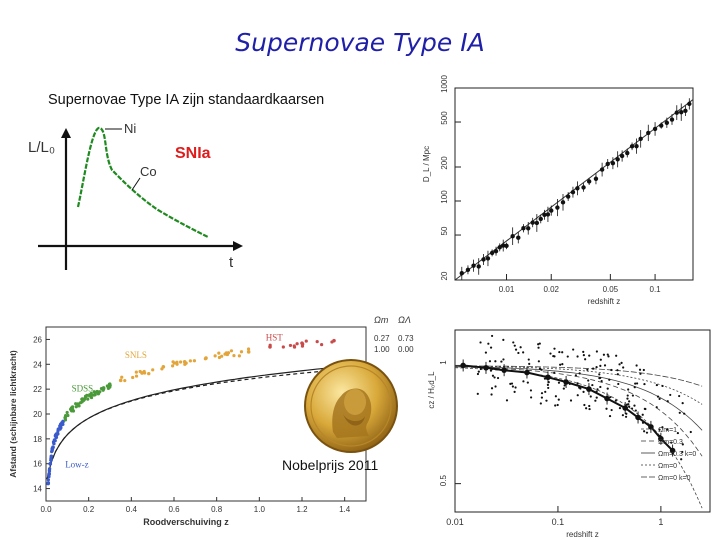 This screenshot has width=720, height=540. I want to click on lightcurve-co-label: Co, so click(148, 171).